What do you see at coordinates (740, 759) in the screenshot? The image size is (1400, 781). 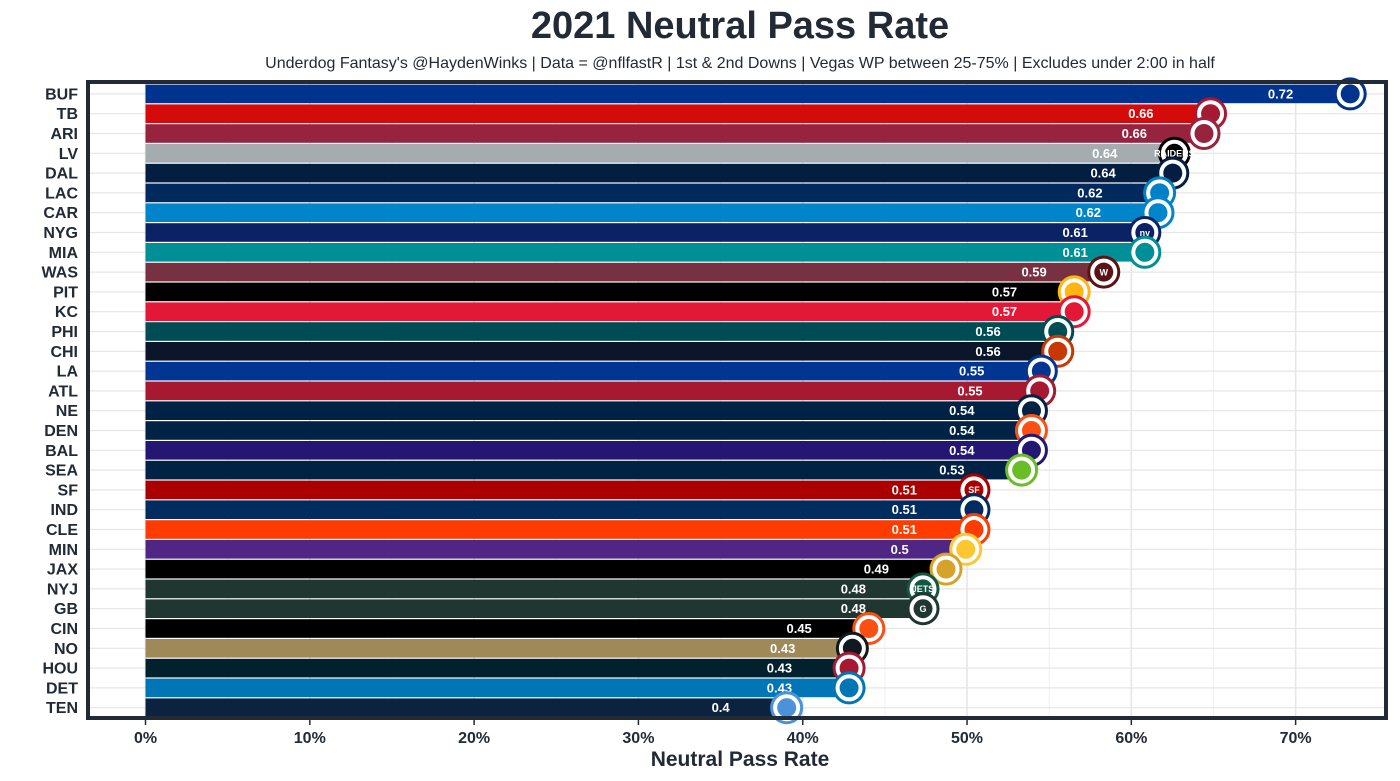 I see `x-axis-title: Neutral Pass Rate` at bounding box center [740, 759].